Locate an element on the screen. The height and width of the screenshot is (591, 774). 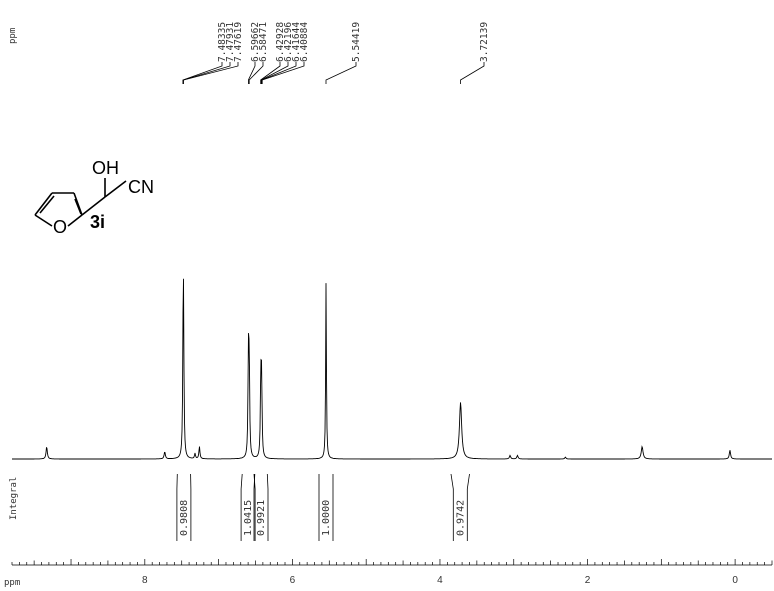
peak-label: 7.47931 is located at coordinates (230, 42).